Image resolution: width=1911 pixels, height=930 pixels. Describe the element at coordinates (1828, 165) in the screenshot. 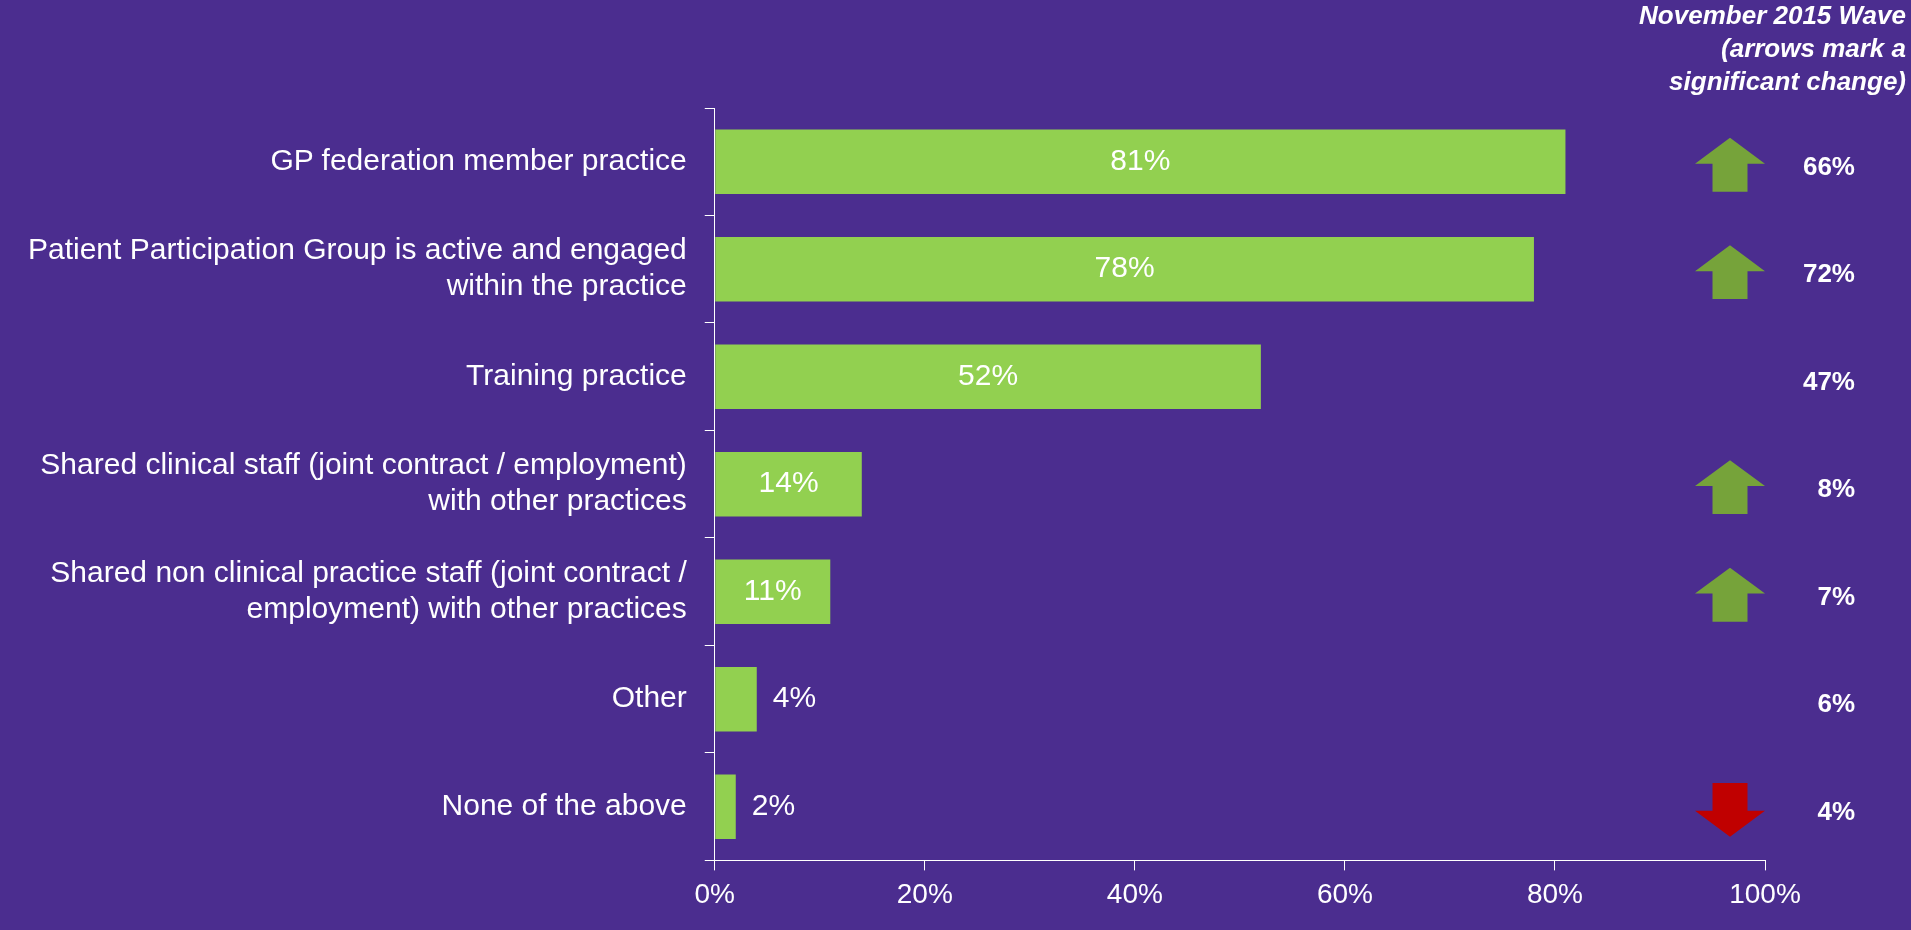

I see `text: 66%` at that location.